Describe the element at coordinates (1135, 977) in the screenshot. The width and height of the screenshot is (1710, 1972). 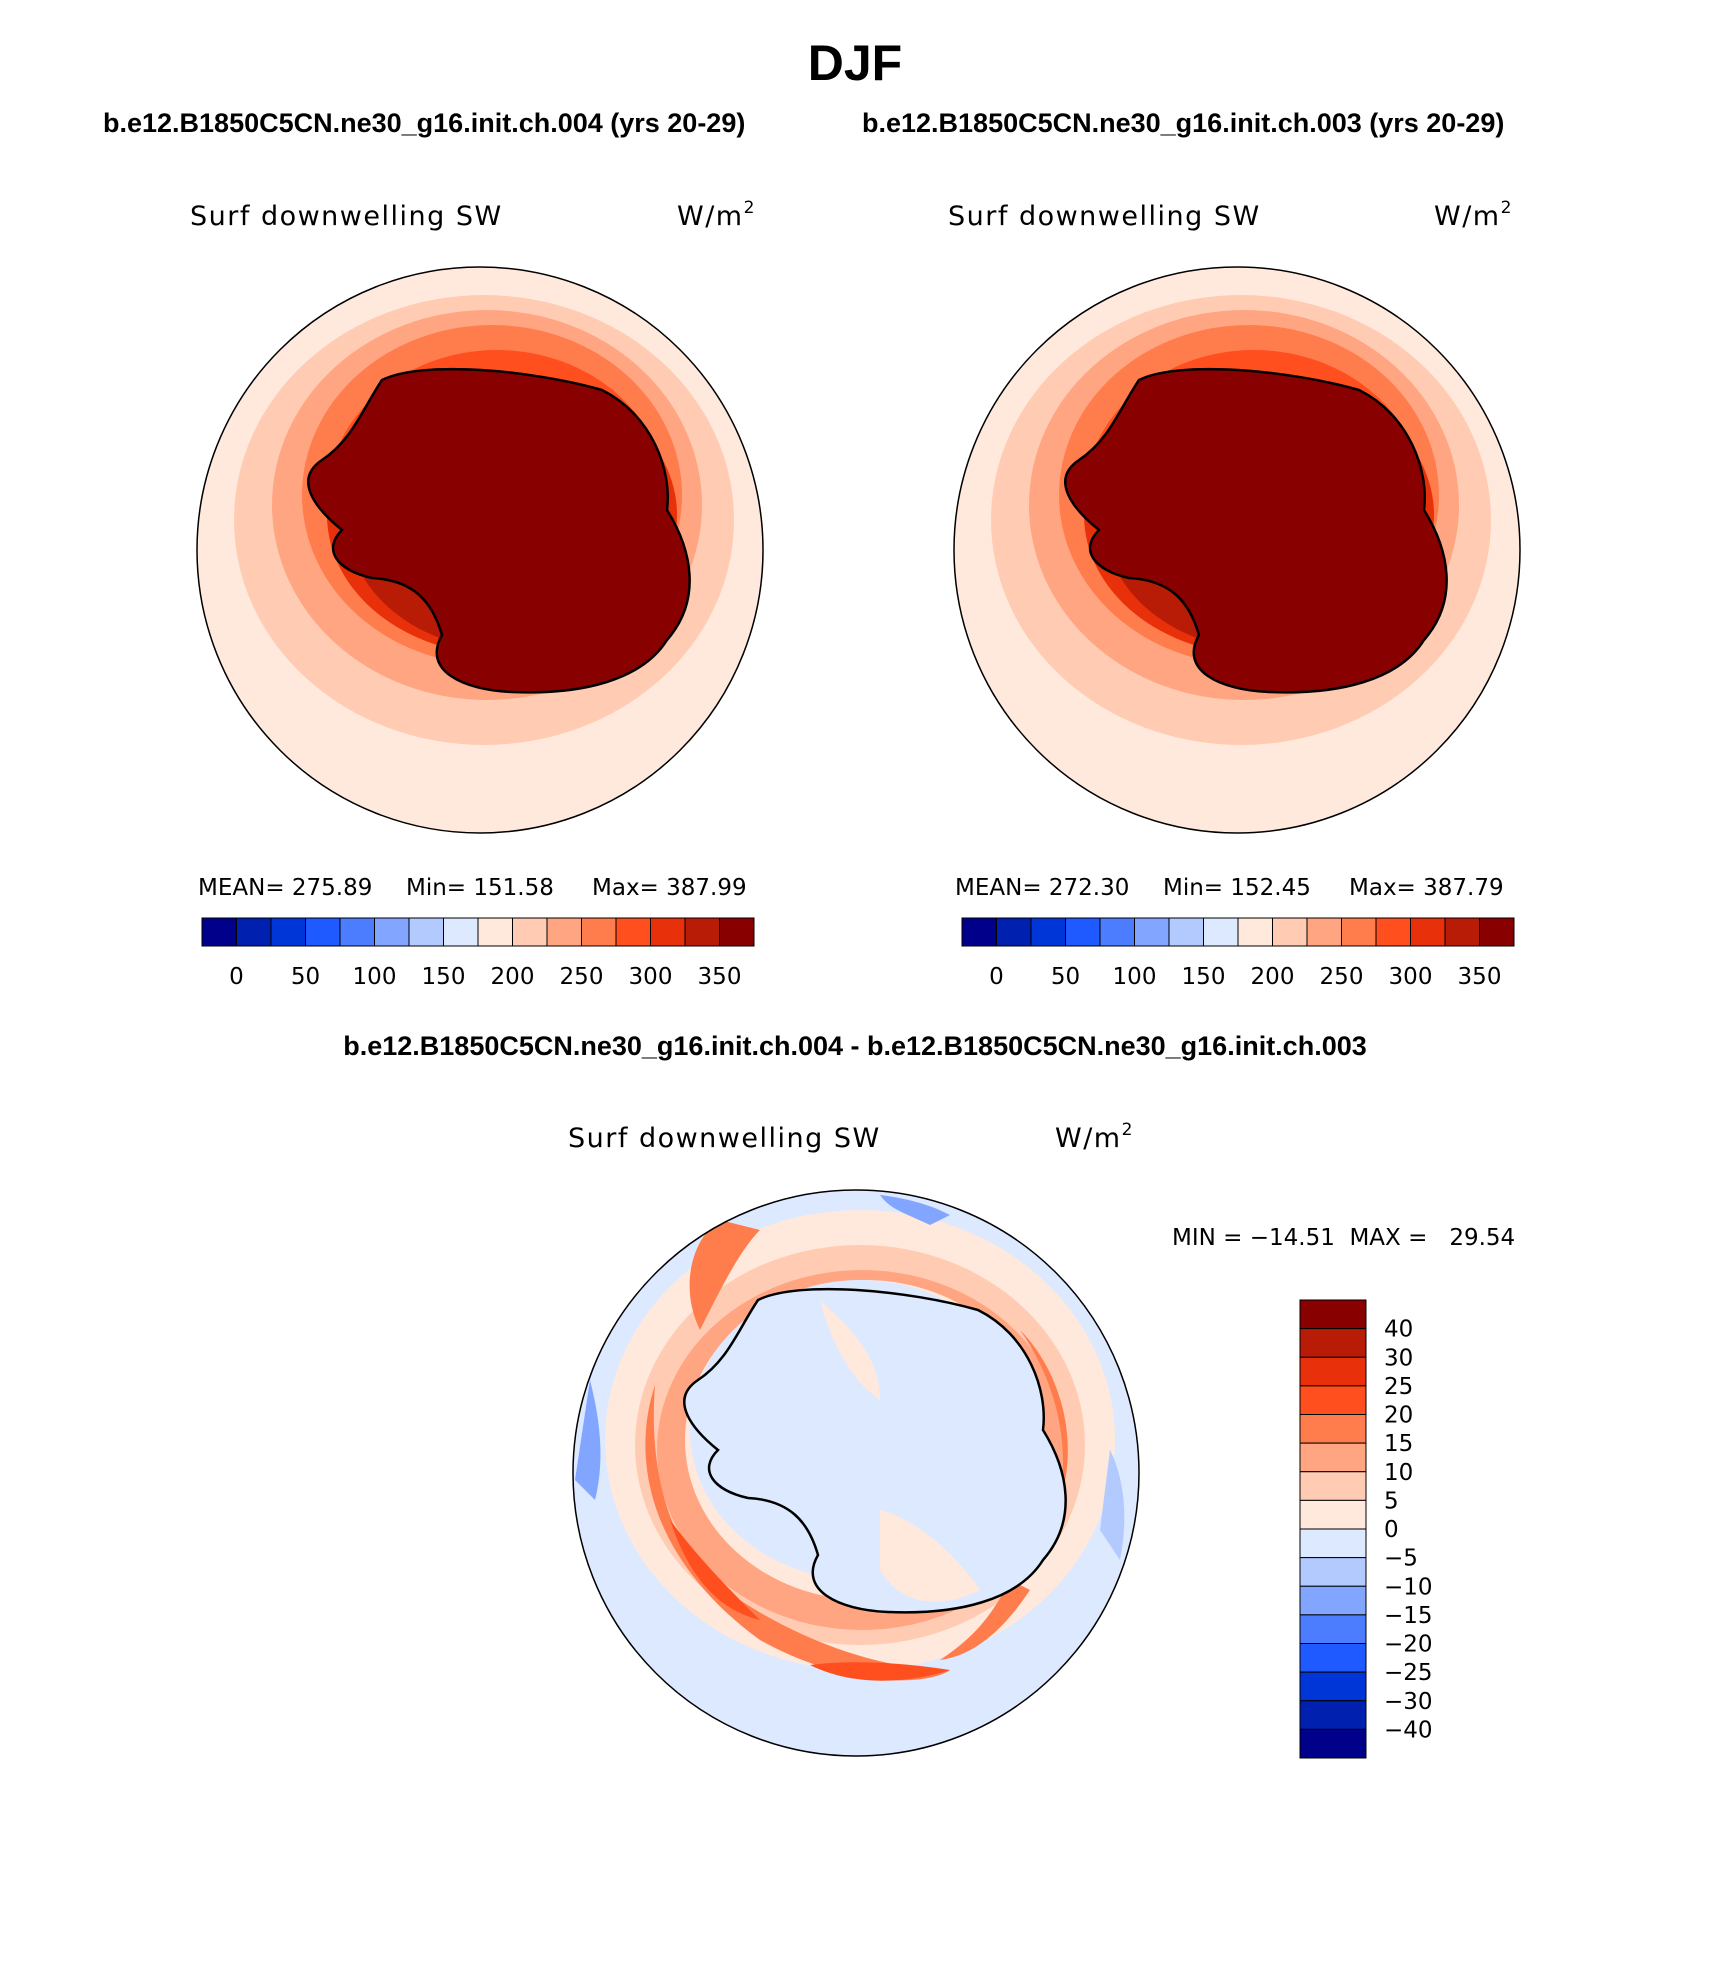
I see `colorbar-tick-label: 100` at that location.